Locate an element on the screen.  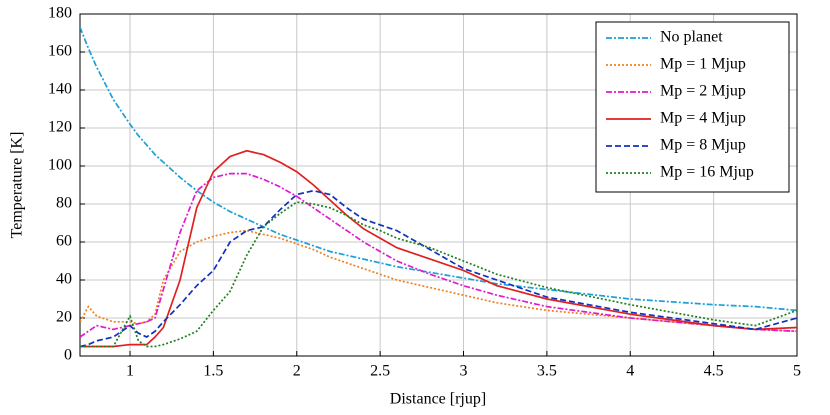
y-tick-label: 60 is located at coordinates (64, 241).